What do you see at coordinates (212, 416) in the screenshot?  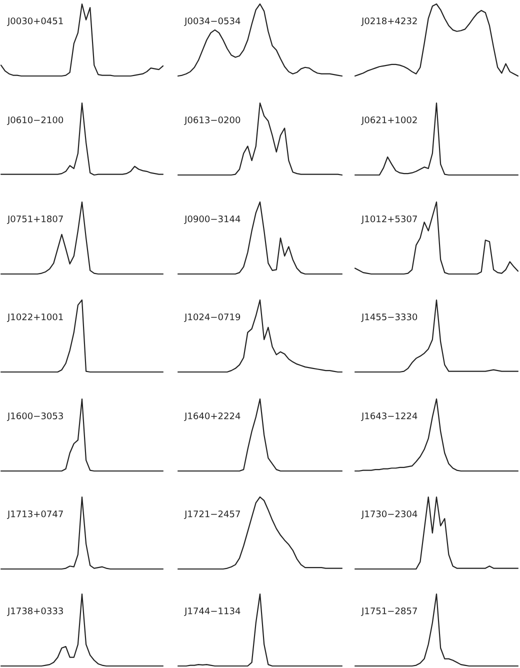 I see `text: J1640+2224` at bounding box center [212, 416].